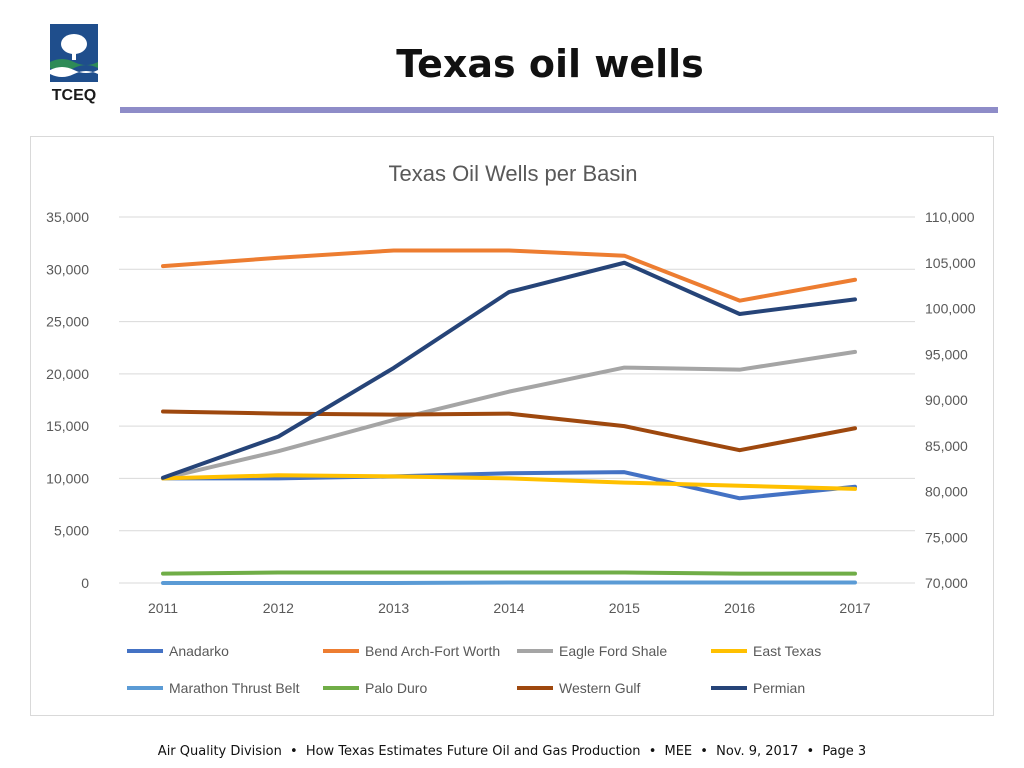 The image size is (1024, 768). What do you see at coordinates (85, 583) in the screenshot?
I see `y-left-tick-label: 0` at bounding box center [85, 583].